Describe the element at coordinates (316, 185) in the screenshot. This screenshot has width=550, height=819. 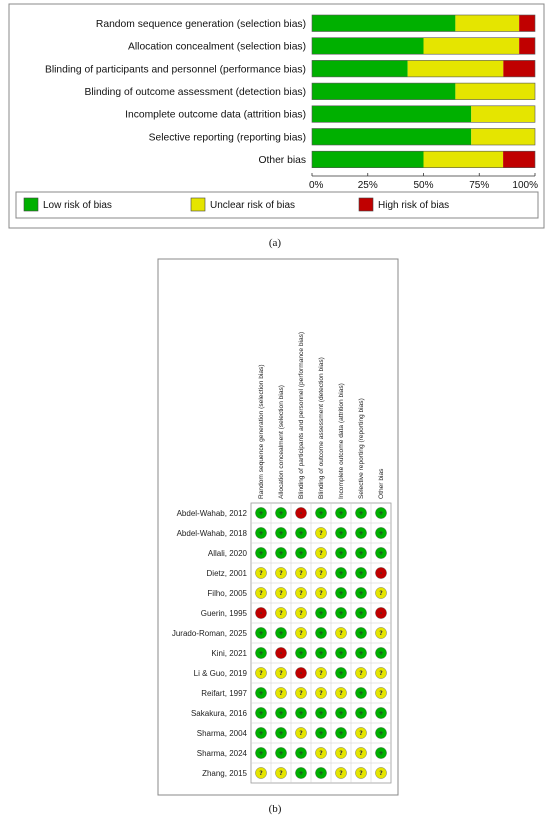
I see `x-tick-label: 0%` at that location.